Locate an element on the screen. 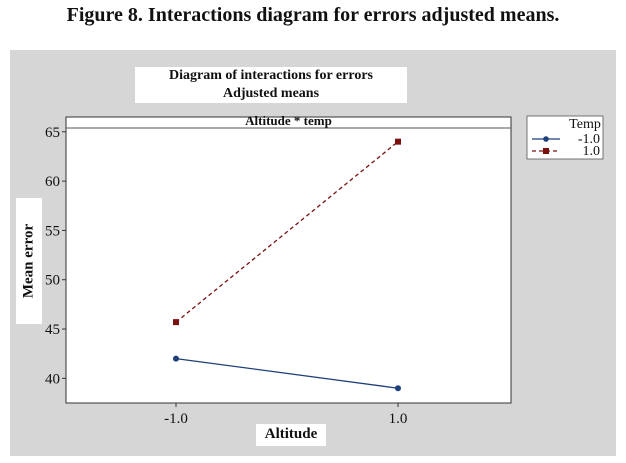 This screenshot has height=463, width=626. chart-subtitle: Adjusted means is located at coordinates (271, 93).